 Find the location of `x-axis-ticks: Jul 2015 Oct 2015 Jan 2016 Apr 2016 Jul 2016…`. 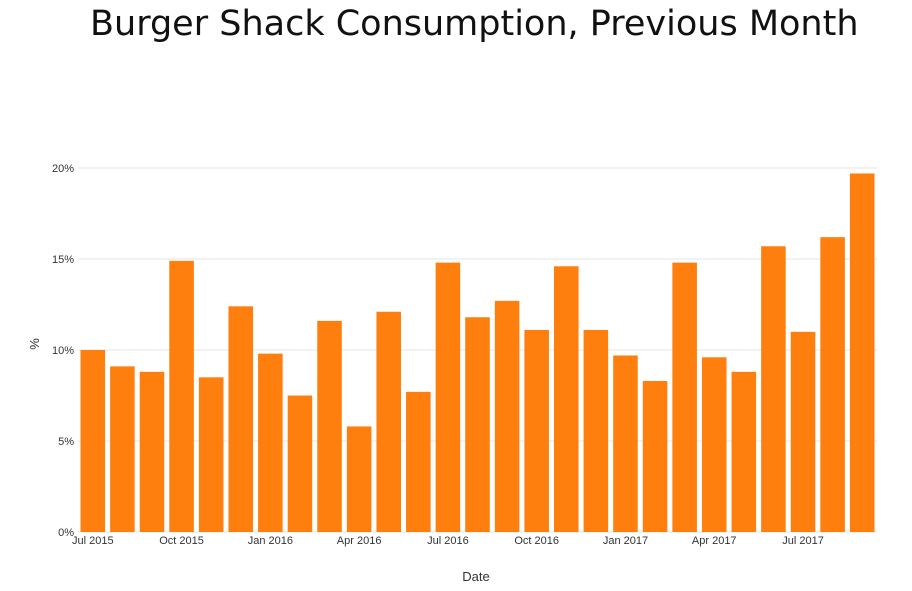

x-axis-ticks: Jul 2015 Oct 2015 Jan 2016 Apr 2016 Jul 2016… is located at coordinates (448, 541).